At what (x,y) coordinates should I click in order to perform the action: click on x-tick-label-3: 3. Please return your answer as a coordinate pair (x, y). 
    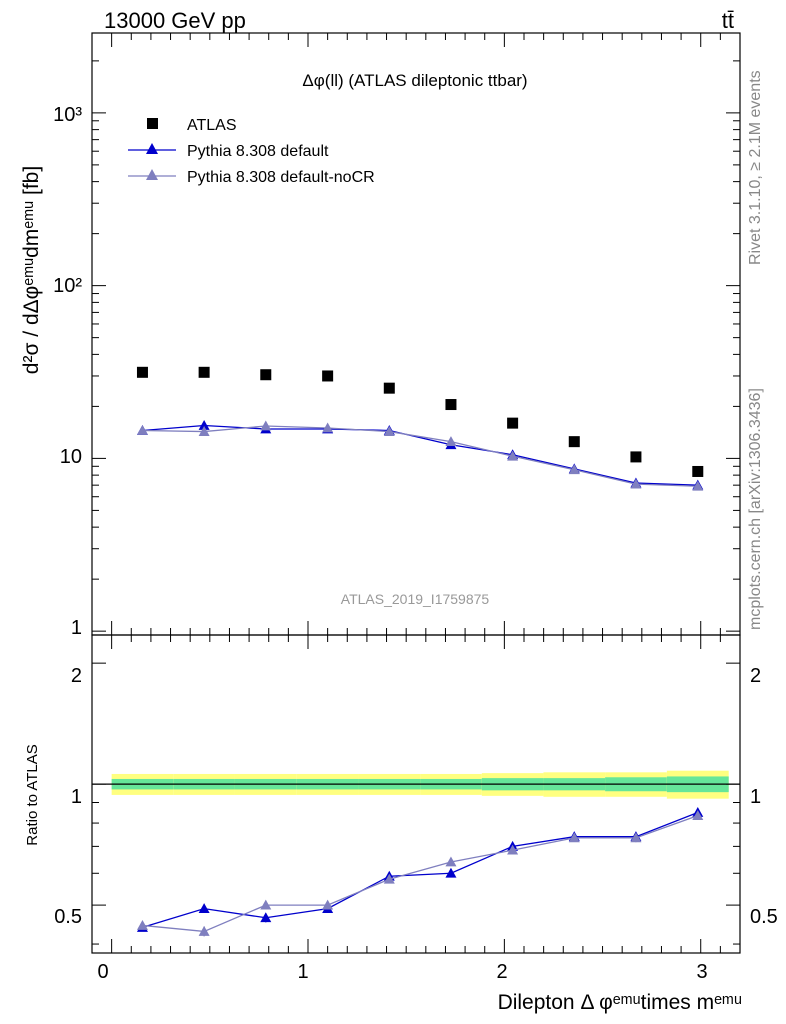
    Looking at the image, I should click on (701, 972).